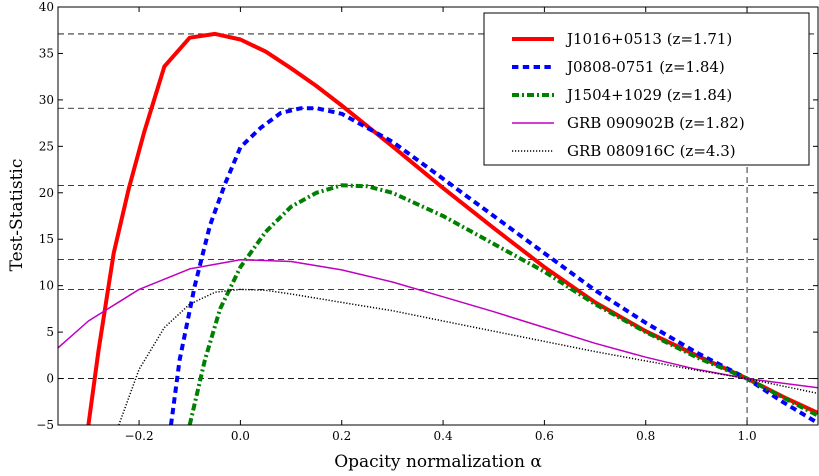  I want to click on x-tick-label: 0.4, so click(443, 436).